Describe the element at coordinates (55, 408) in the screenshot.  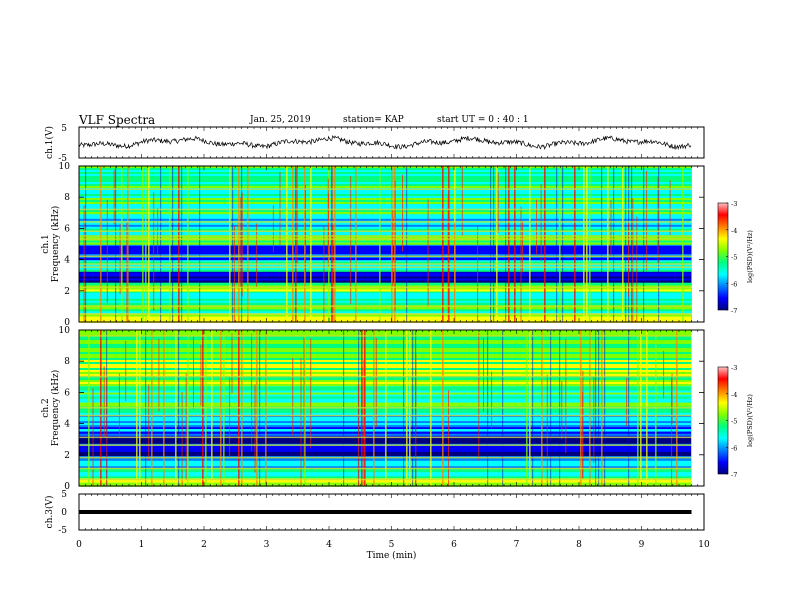
I see `ch2-freq-label: Frequency (kHz)` at that location.